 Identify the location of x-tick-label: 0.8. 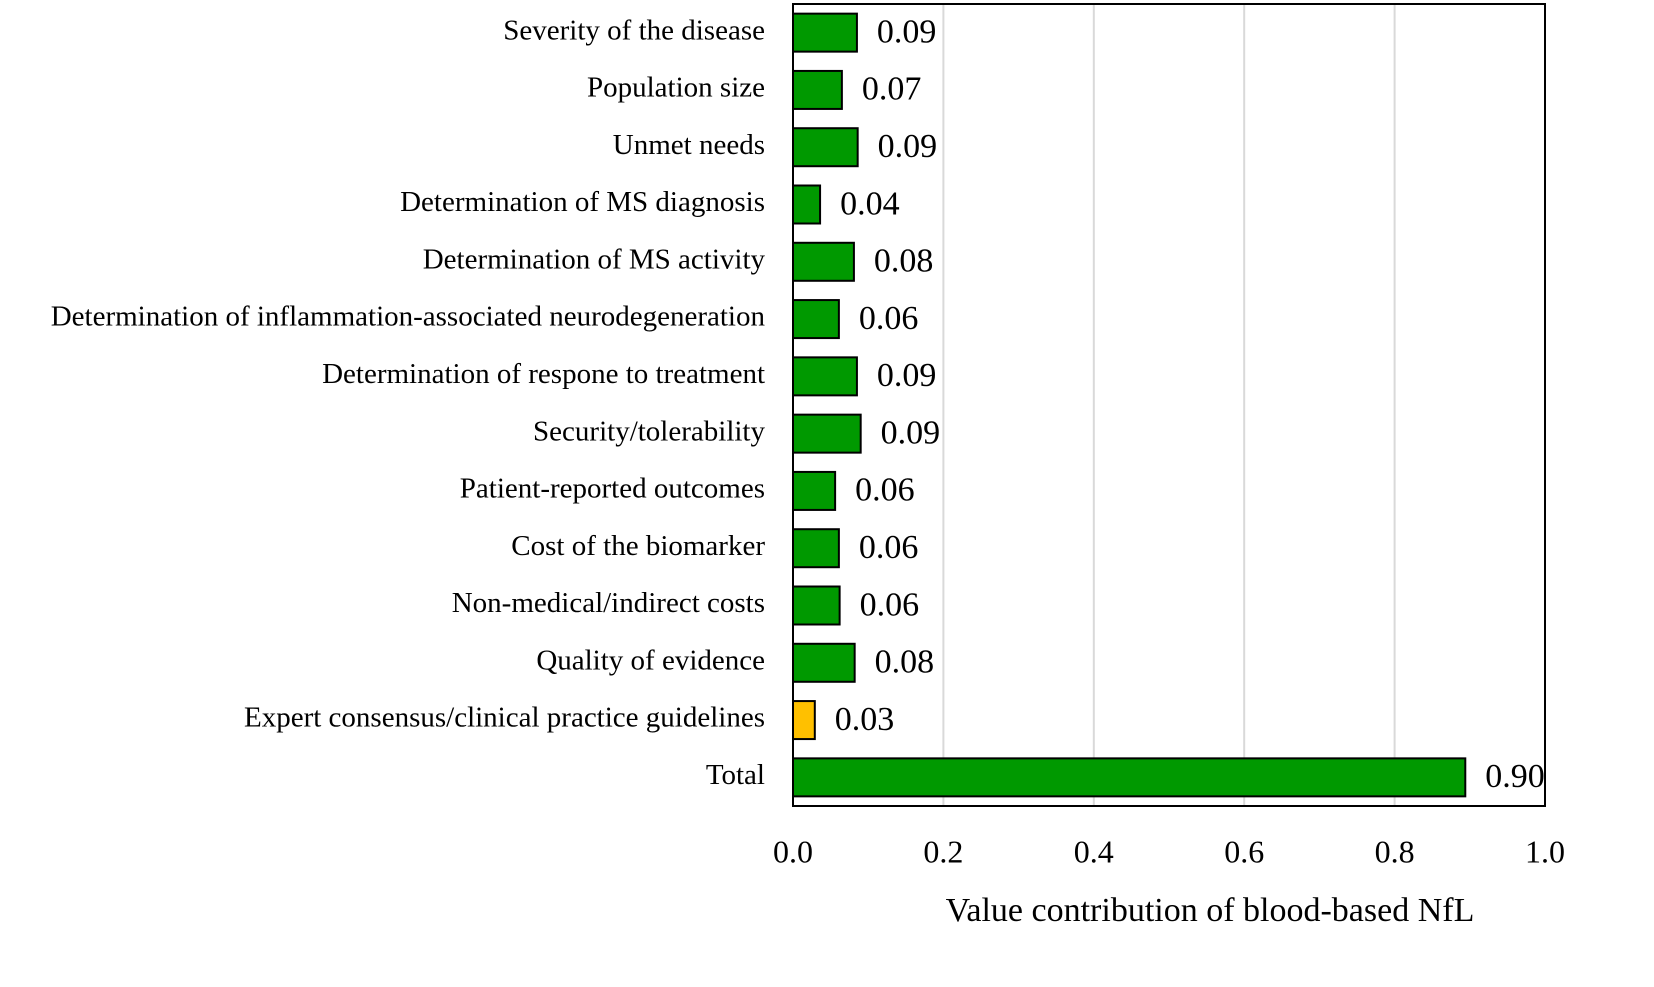
(1395, 851).